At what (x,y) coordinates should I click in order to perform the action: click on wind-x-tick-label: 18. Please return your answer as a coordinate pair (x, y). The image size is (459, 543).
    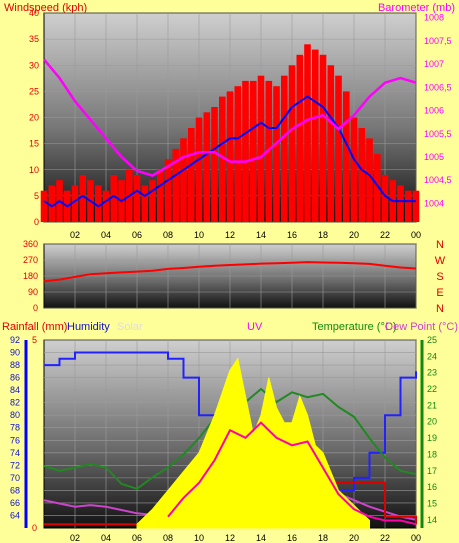
    Looking at the image, I should click on (323, 235).